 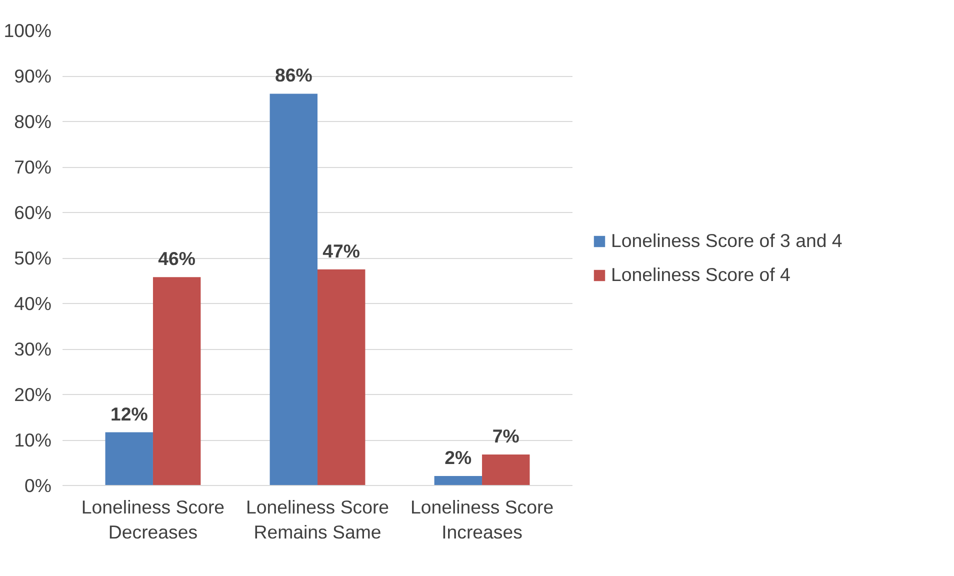 What do you see at coordinates (33, 303) in the screenshot?
I see `y-tick-label: 40%` at bounding box center [33, 303].